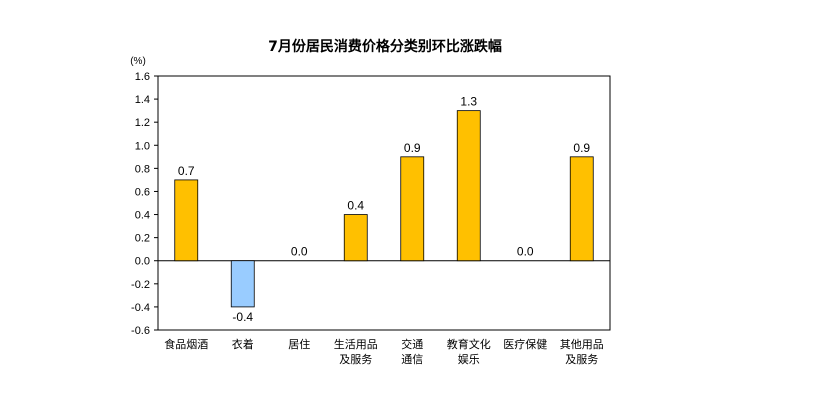 The height and width of the screenshot is (416, 817). Describe the element at coordinates (412, 359) in the screenshot. I see `x-tick-label: 通信` at that location.